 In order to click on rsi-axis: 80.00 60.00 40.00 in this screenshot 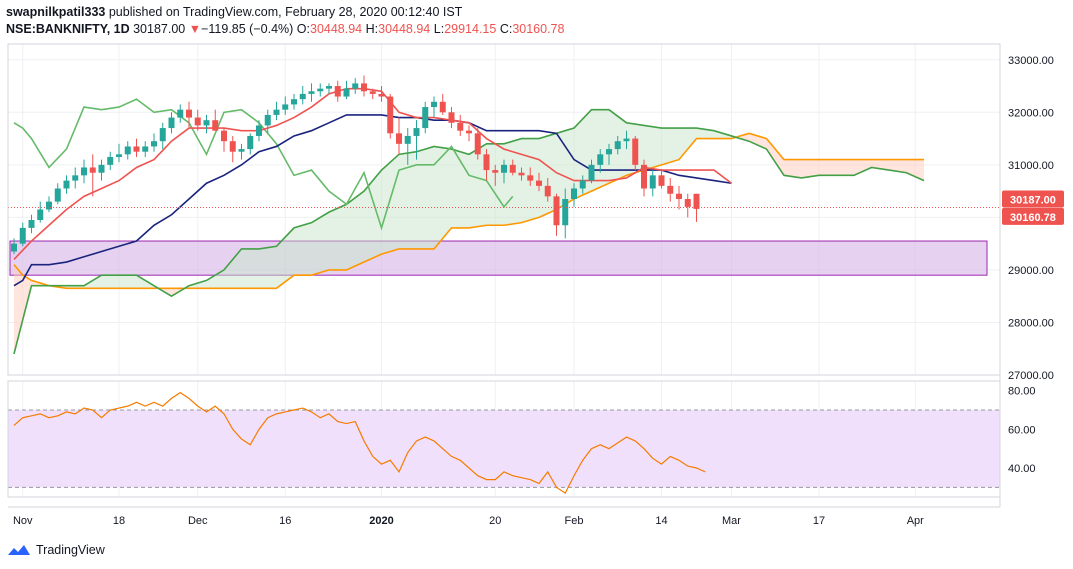, I will do `click(1022, 430)`.